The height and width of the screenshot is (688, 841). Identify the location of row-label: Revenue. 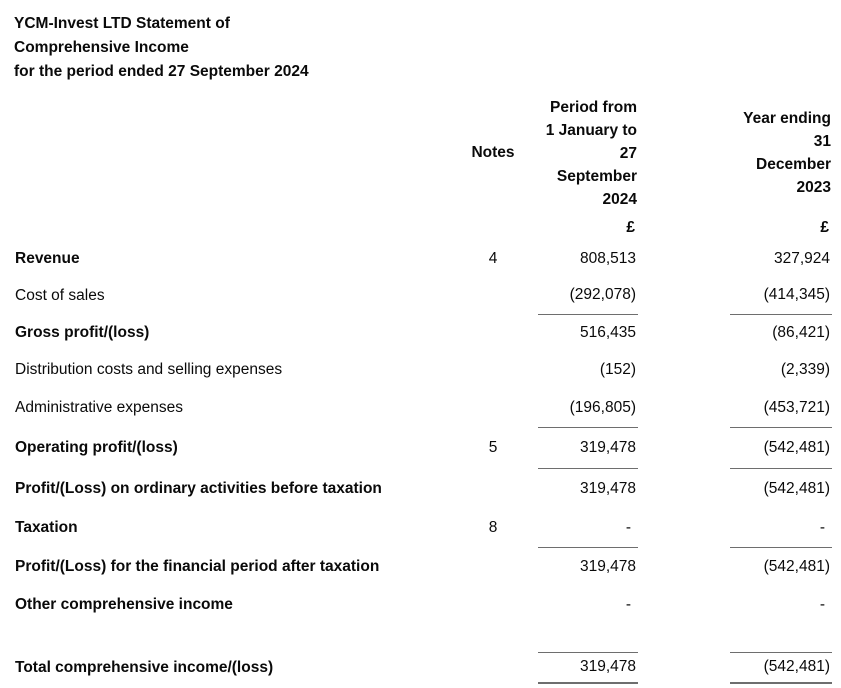
(47, 258).